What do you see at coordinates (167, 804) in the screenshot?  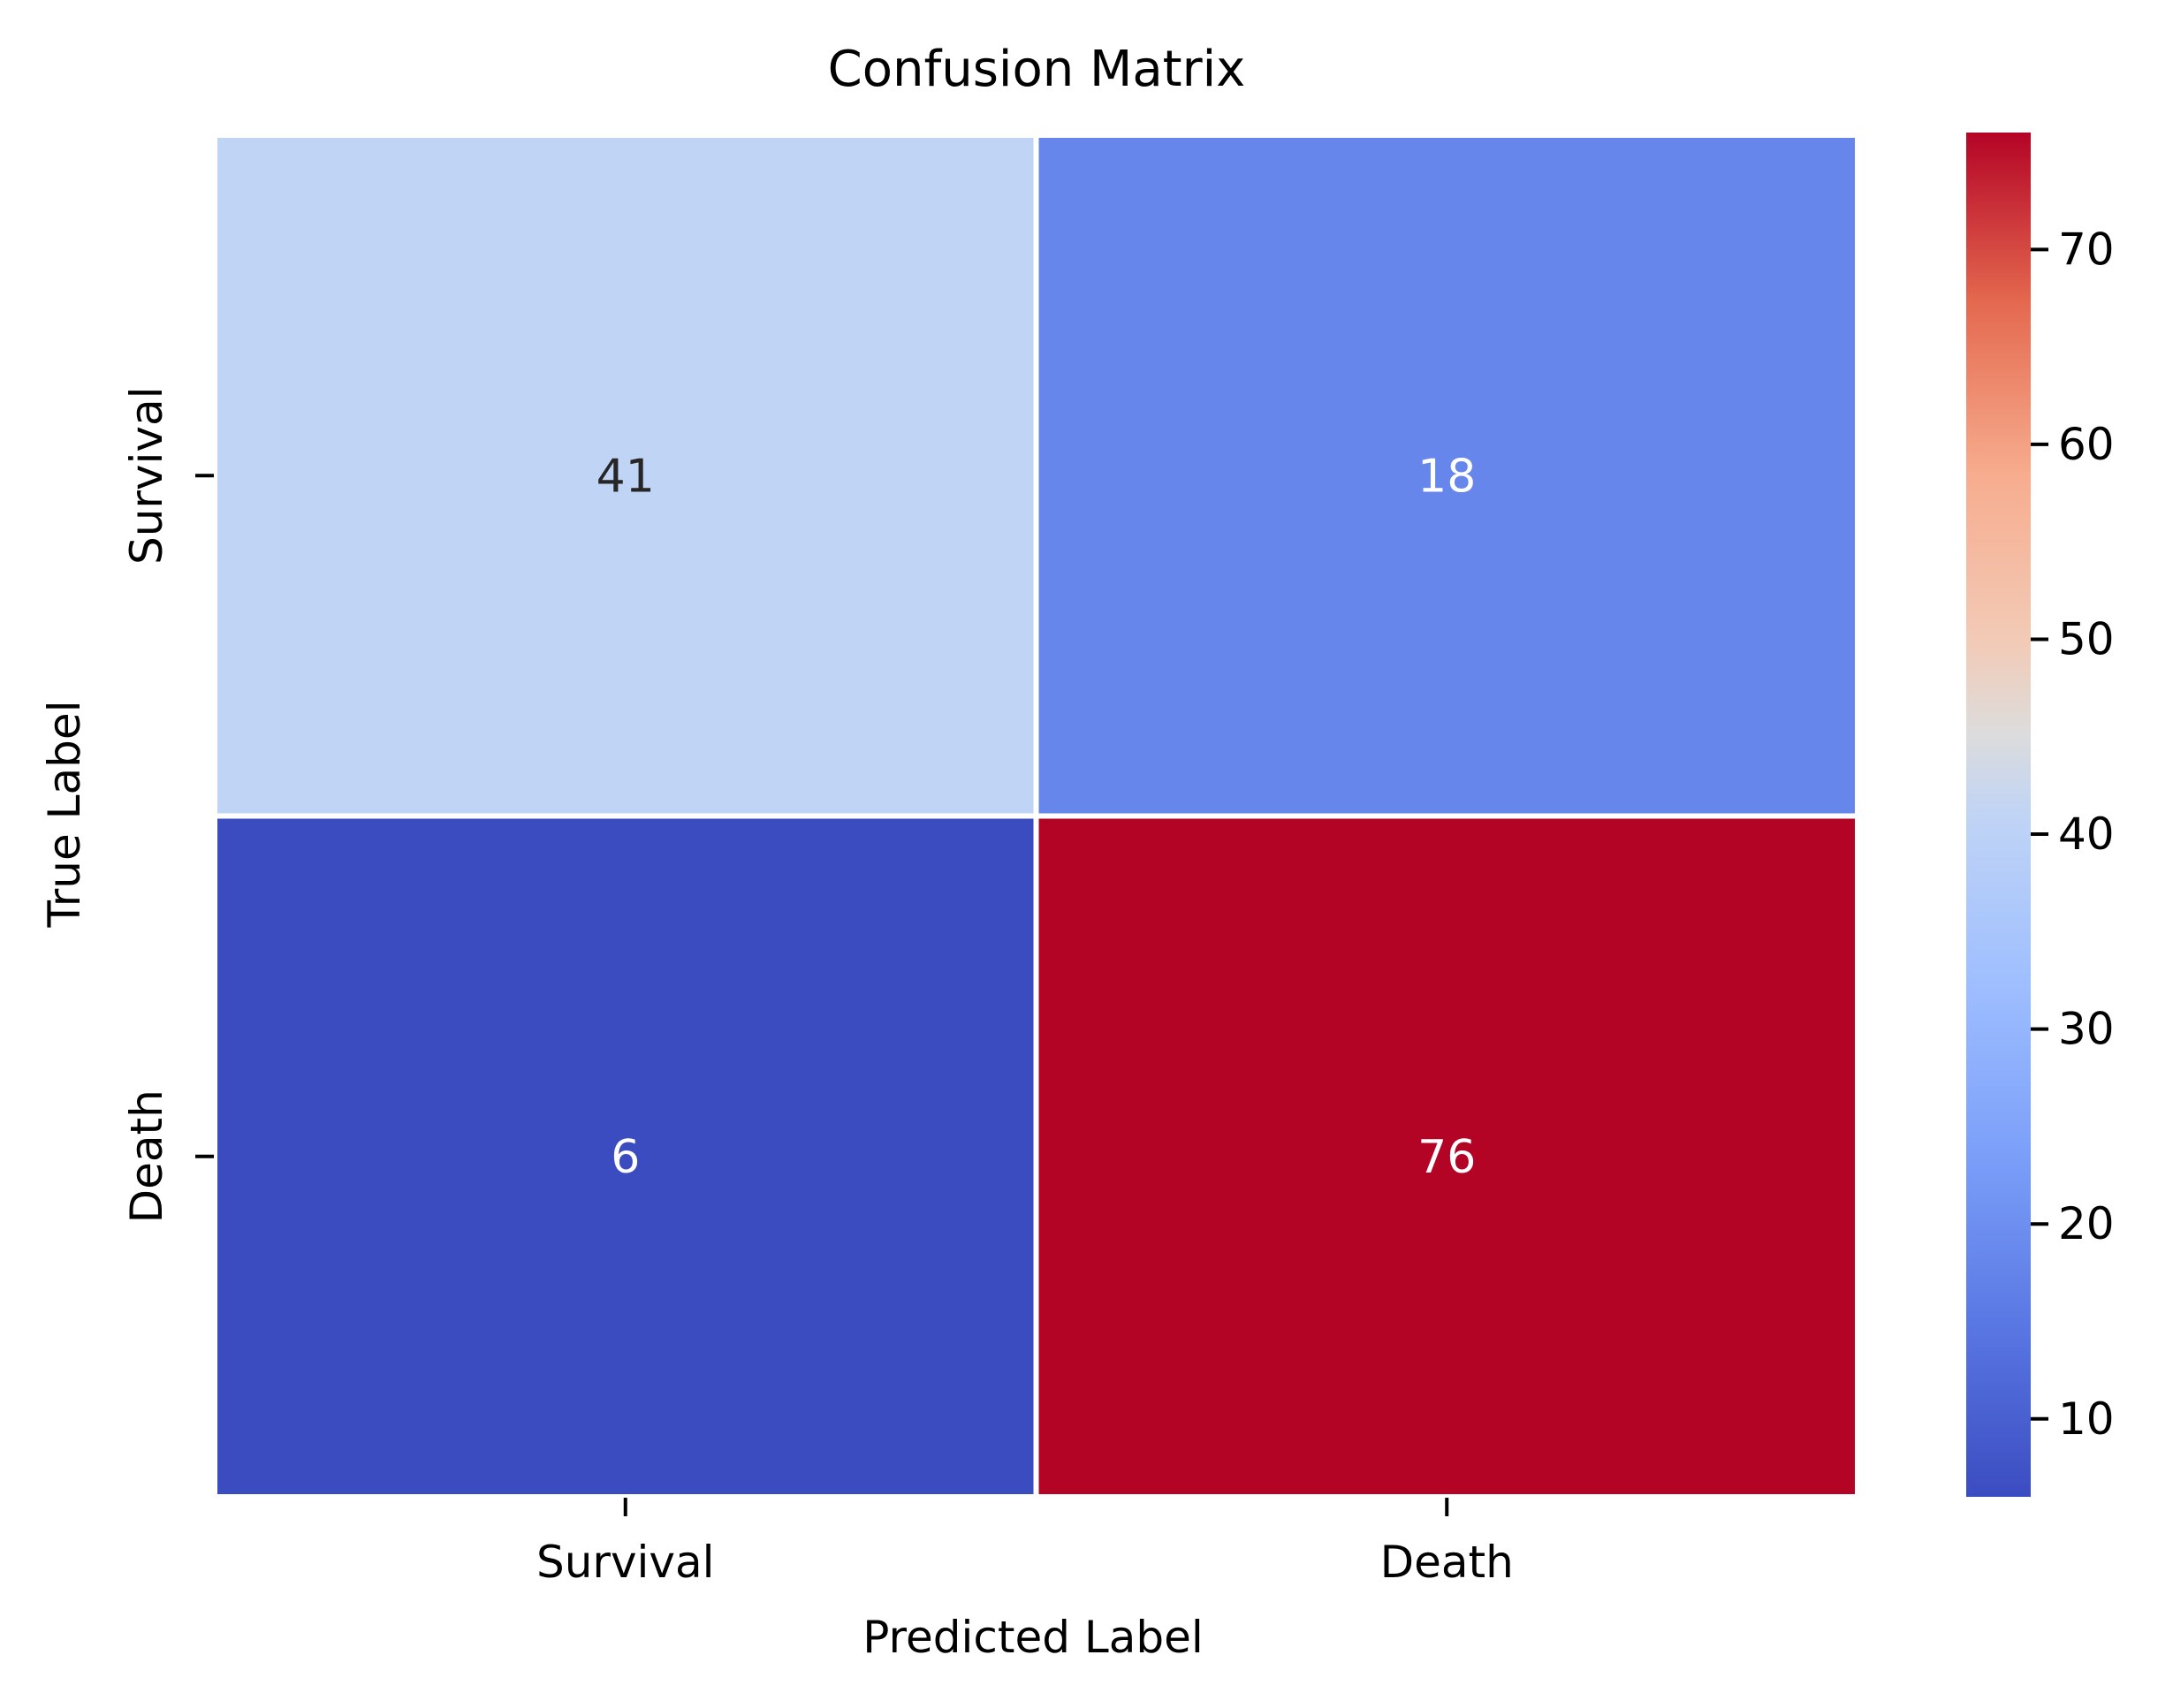 I see `y-axis: Survival Death` at bounding box center [167, 804].